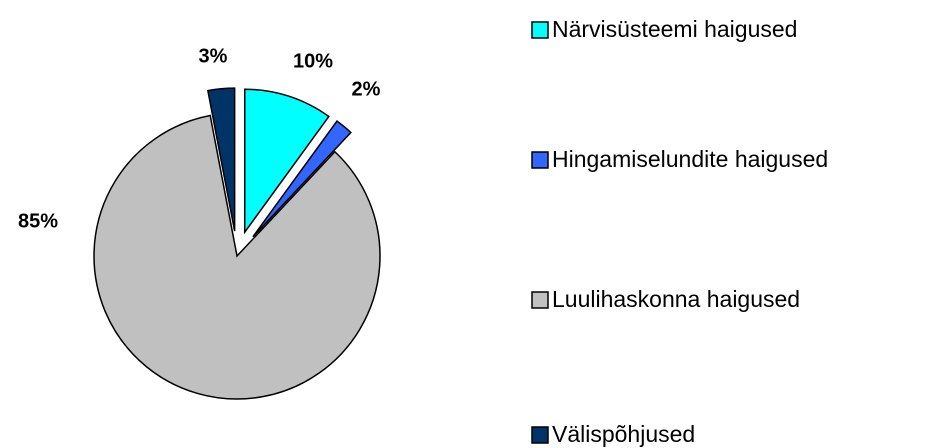 The width and height of the screenshot is (940, 448). Describe the element at coordinates (623, 434) in the screenshot. I see `legend-label: Välispõhjused` at that location.